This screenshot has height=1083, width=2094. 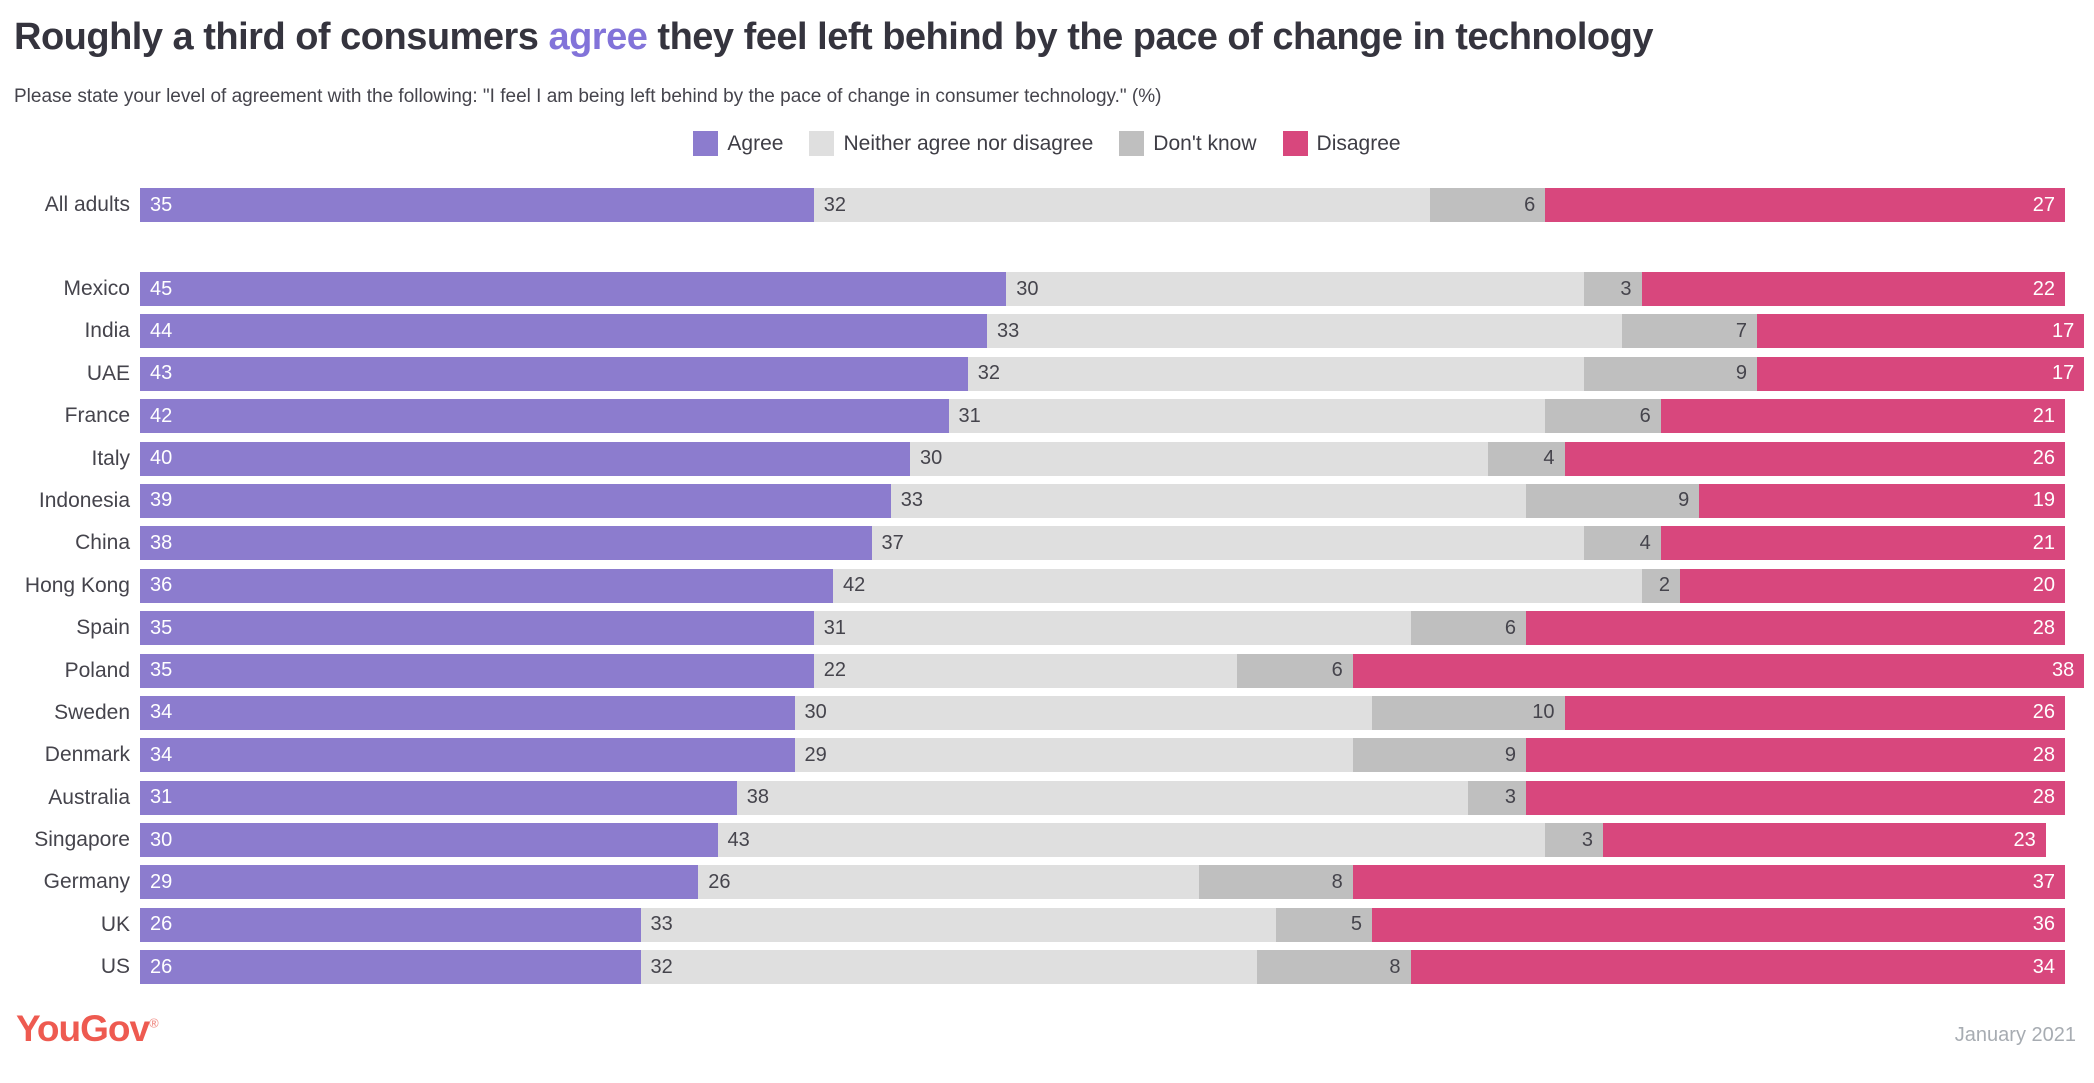 What do you see at coordinates (92, 712) in the screenshot?
I see `row-label: Sweden` at bounding box center [92, 712].